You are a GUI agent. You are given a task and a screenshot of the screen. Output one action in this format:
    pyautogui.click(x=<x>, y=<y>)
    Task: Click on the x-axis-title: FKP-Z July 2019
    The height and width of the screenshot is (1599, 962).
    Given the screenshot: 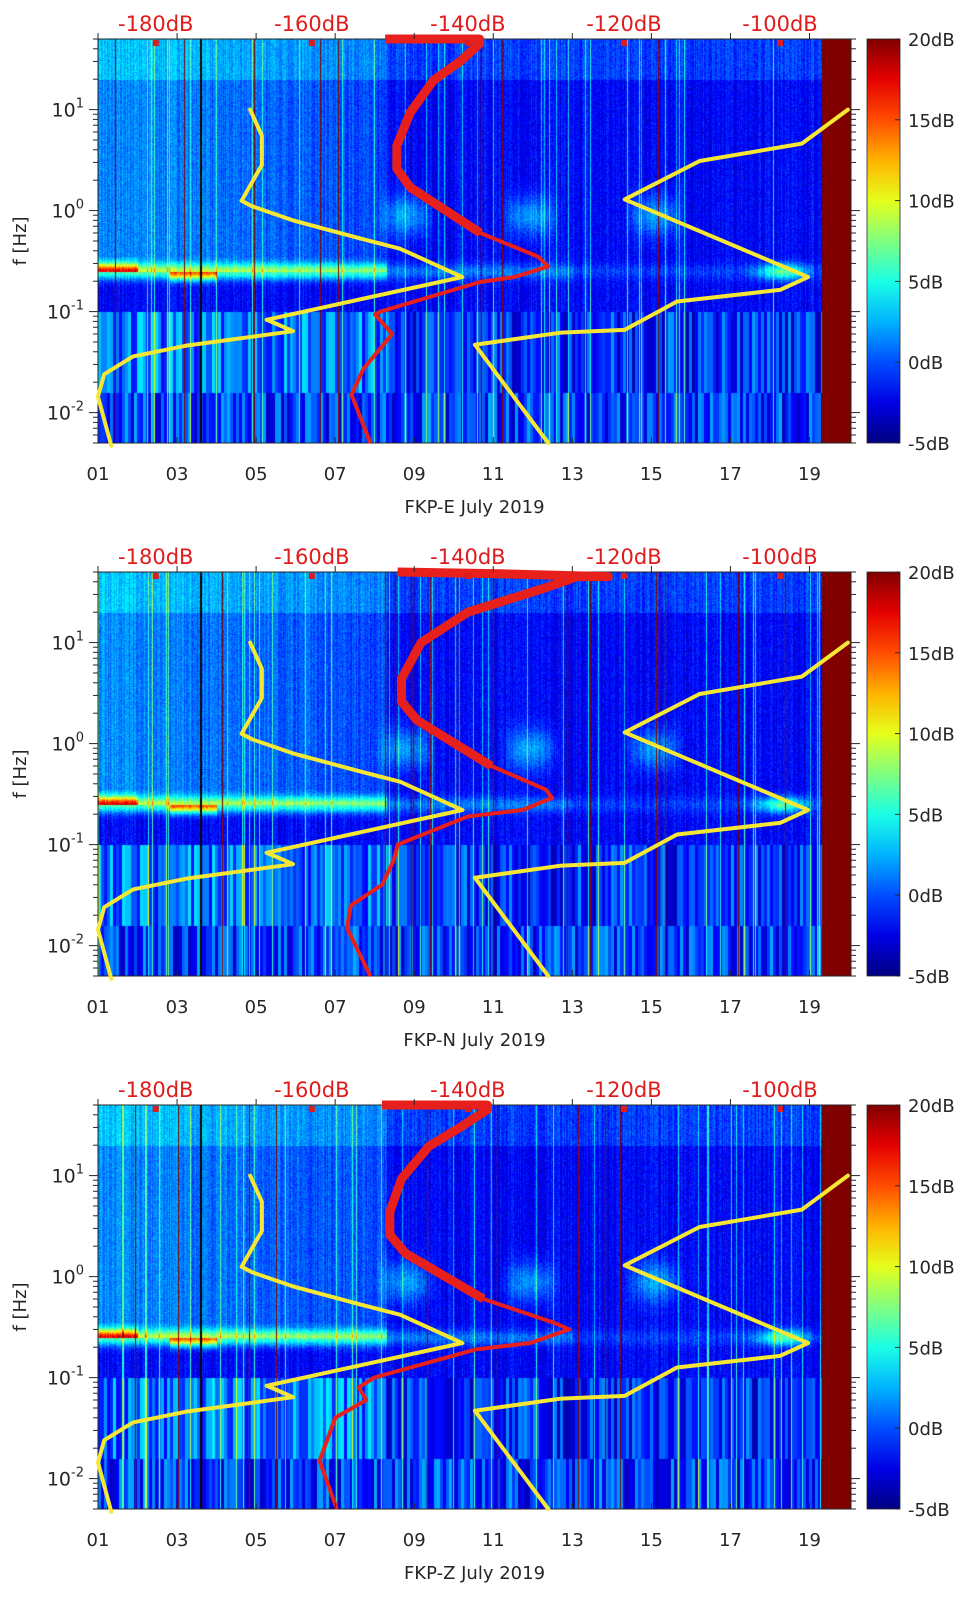 What is the action you would take?
    pyautogui.click(x=474, y=1573)
    